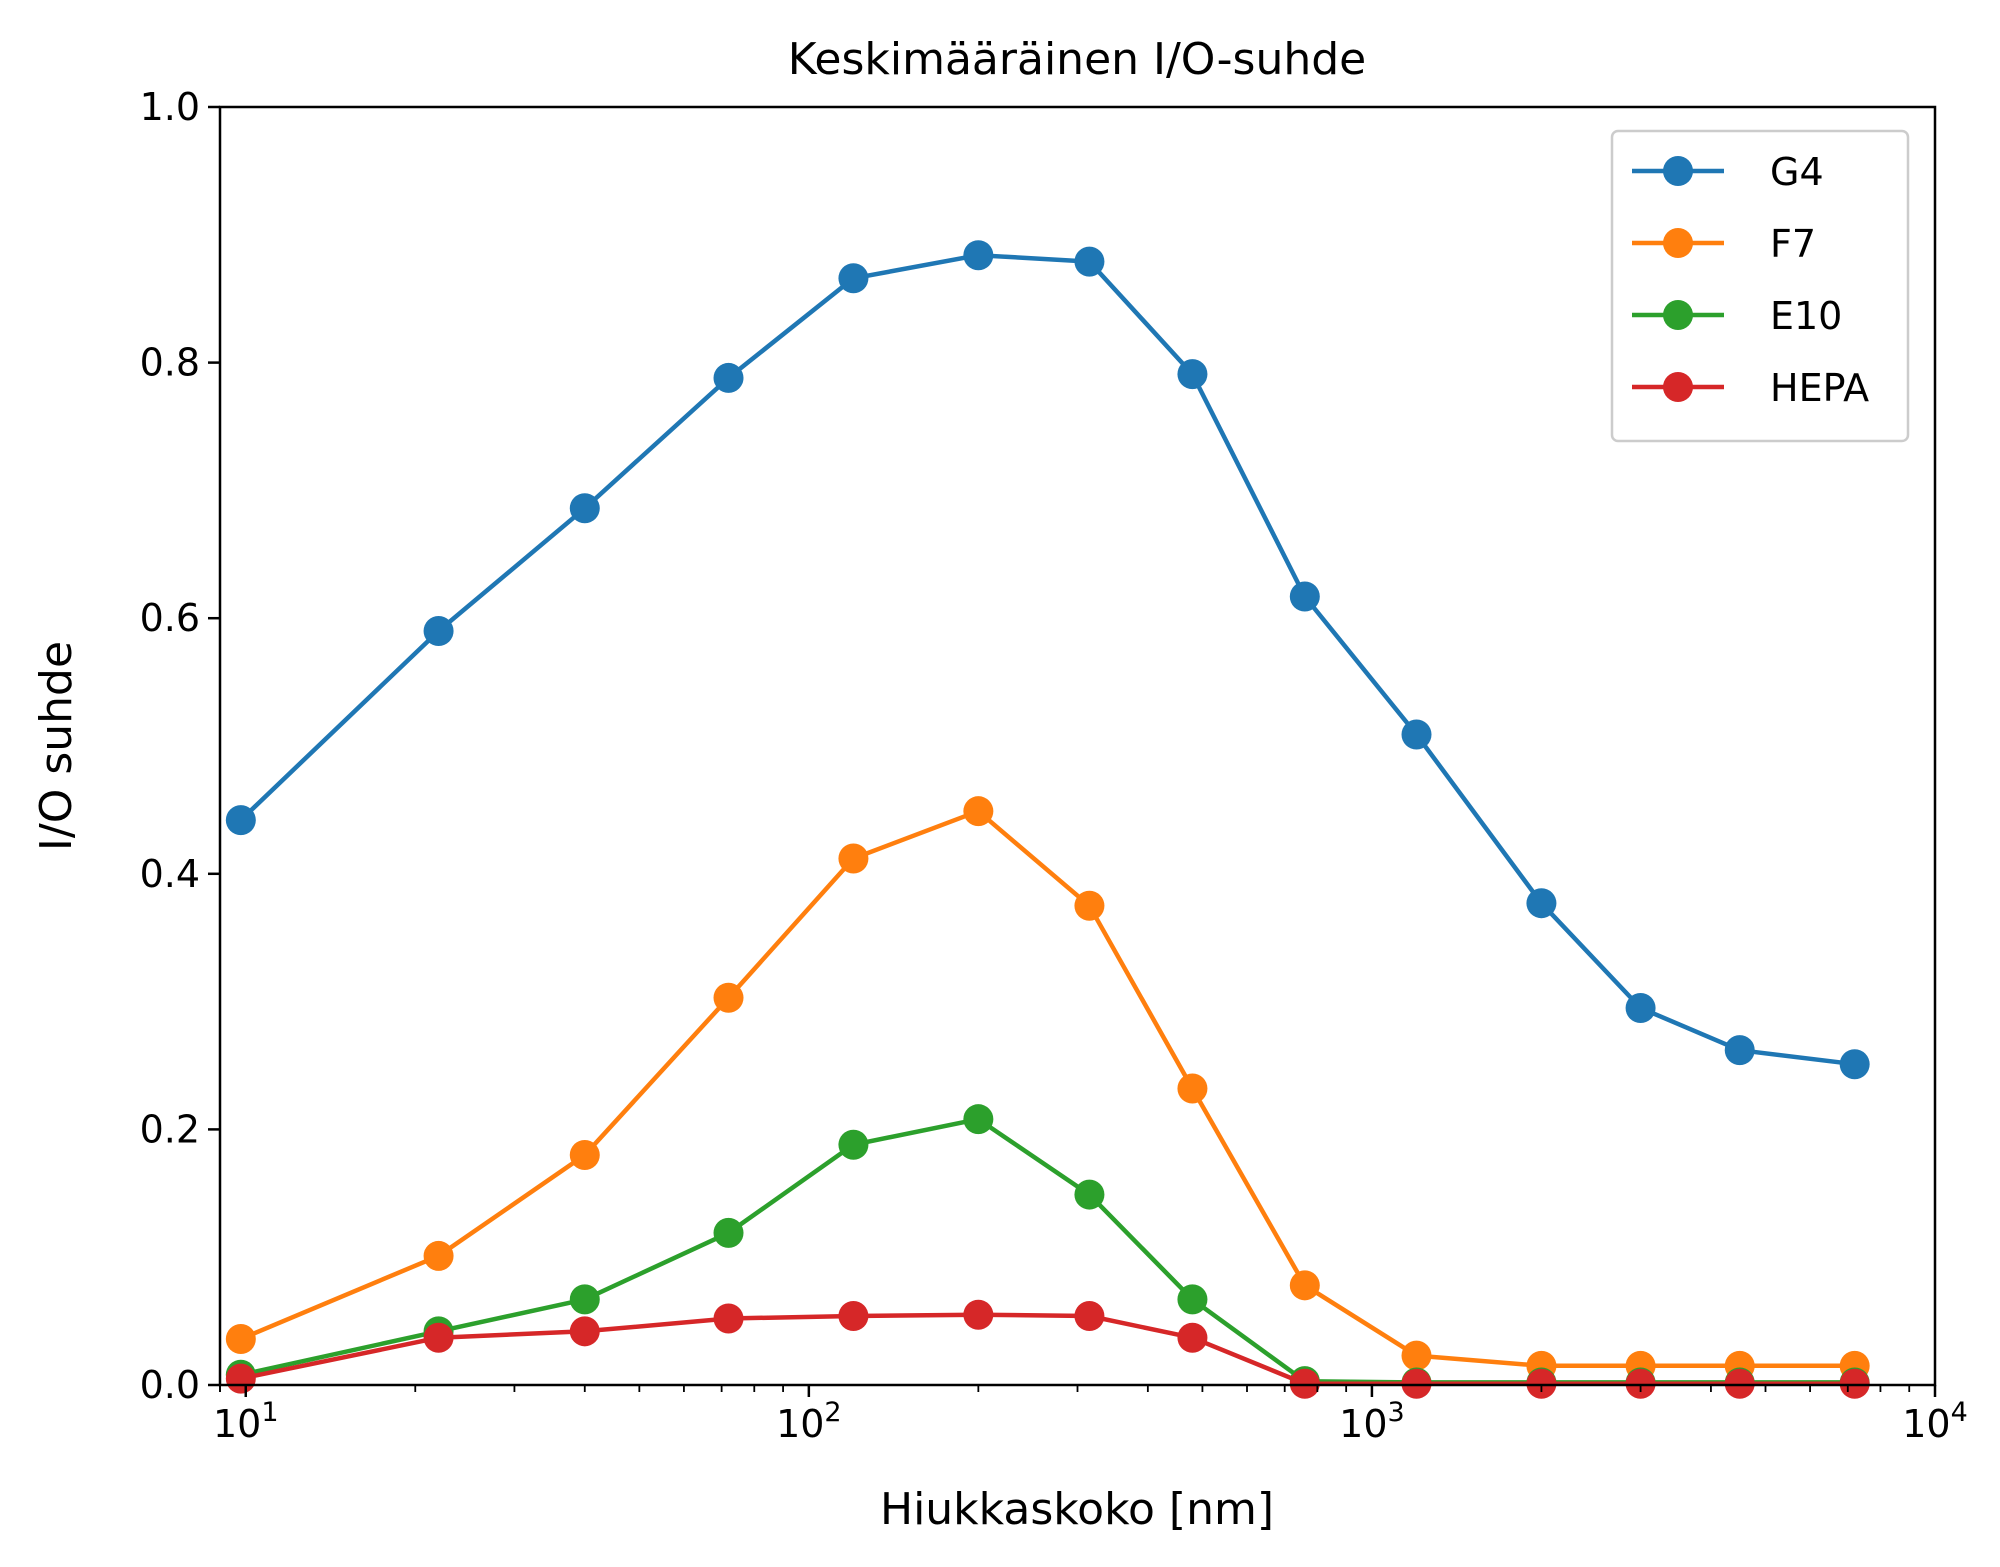  Describe the element at coordinates (1396, 1412) in the screenshot. I see `x-tick-exponent: 3` at that location.